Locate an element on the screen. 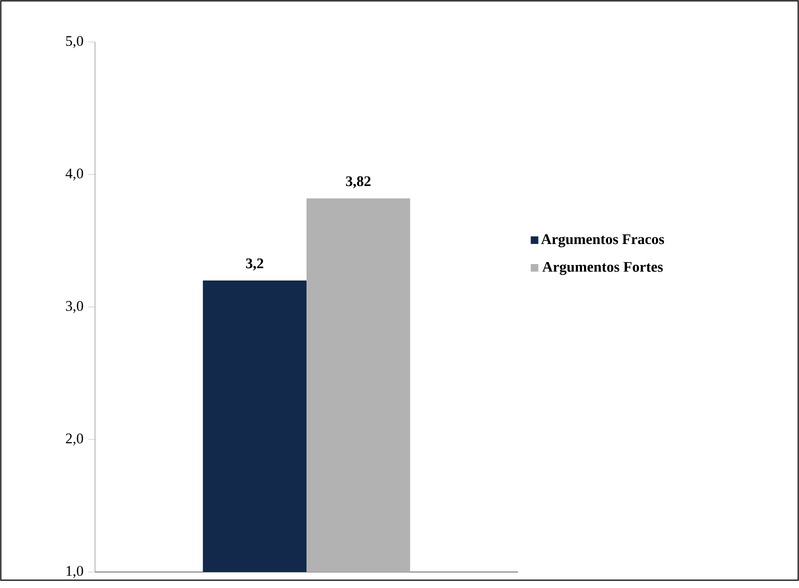 This screenshot has height=588, width=799. y-tick-label: 1,0 is located at coordinates (75, 572).